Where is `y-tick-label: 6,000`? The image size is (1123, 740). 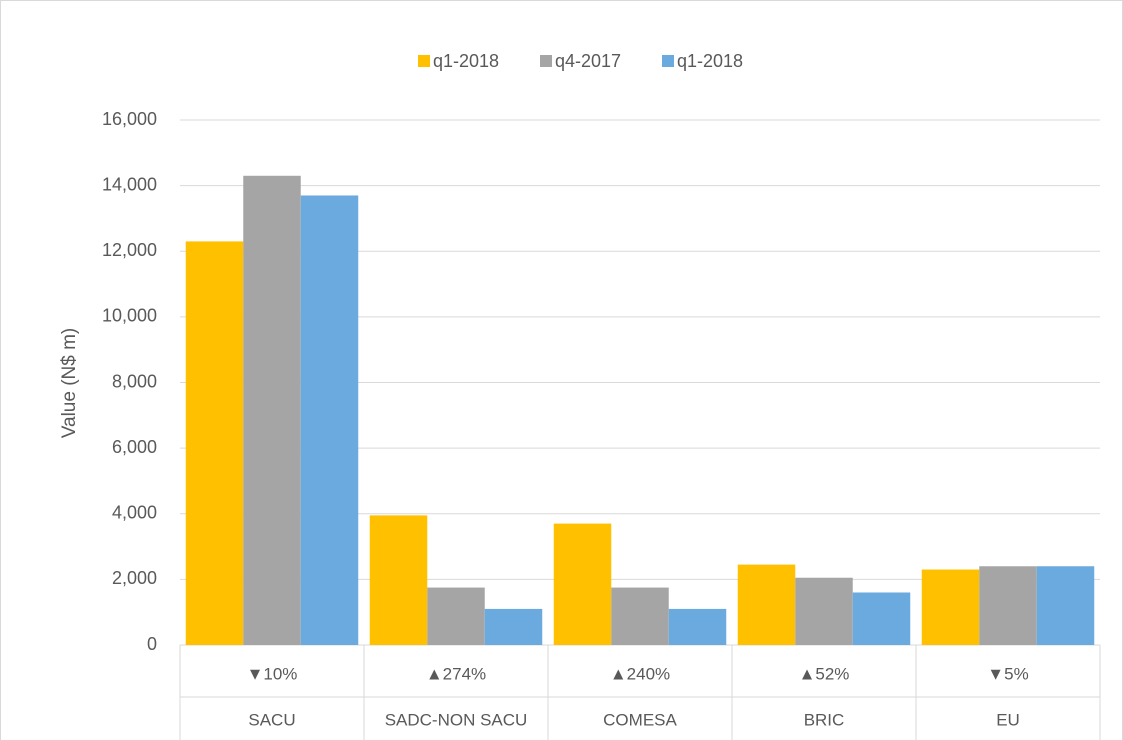
y-tick-label: 6,000 is located at coordinates (134, 447).